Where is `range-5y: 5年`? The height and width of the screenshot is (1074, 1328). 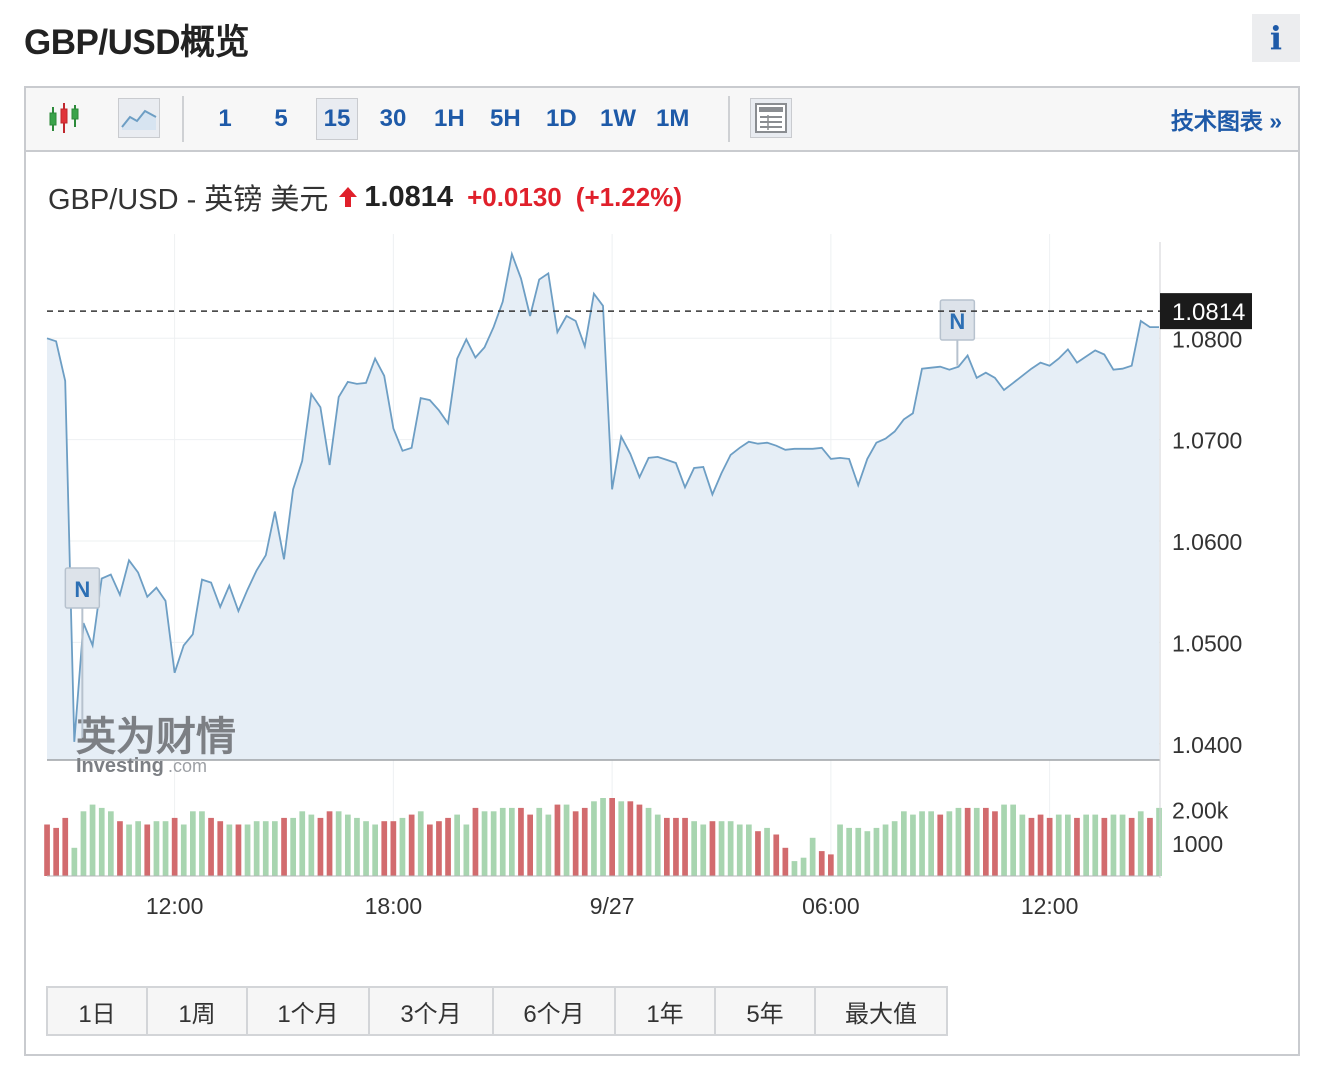 range-5y: 5年 is located at coordinates (766, 1011).